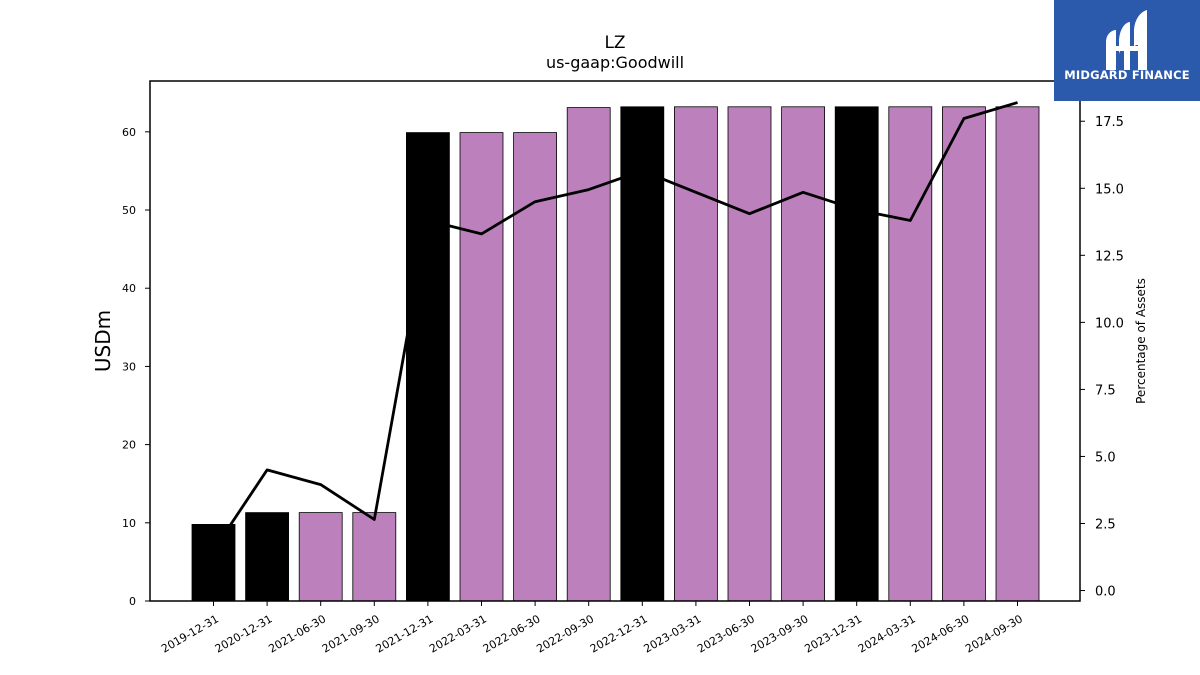 The image size is (1200, 675). What do you see at coordinates (129, 366) in the screenshot?
I see `left-tick-label: 30` at bounding box center [129, 366].